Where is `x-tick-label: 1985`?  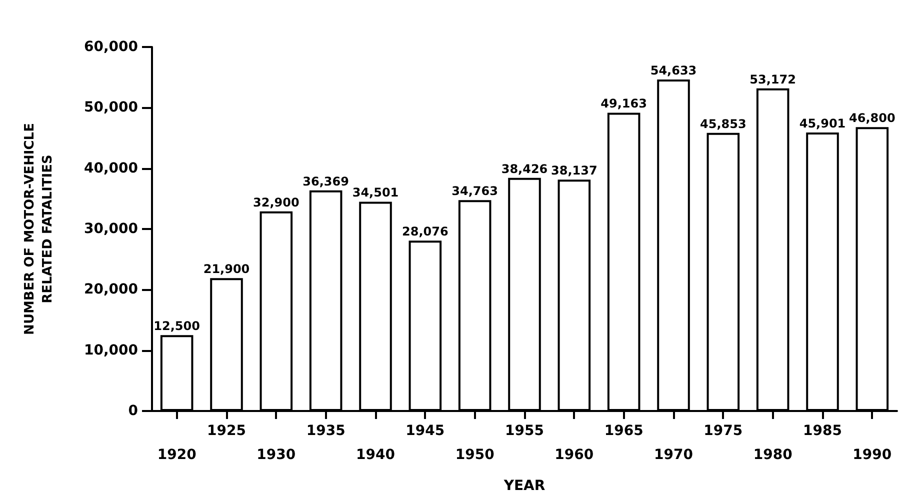
x-tick-label: 1985 is located at coordinates (822, 431).